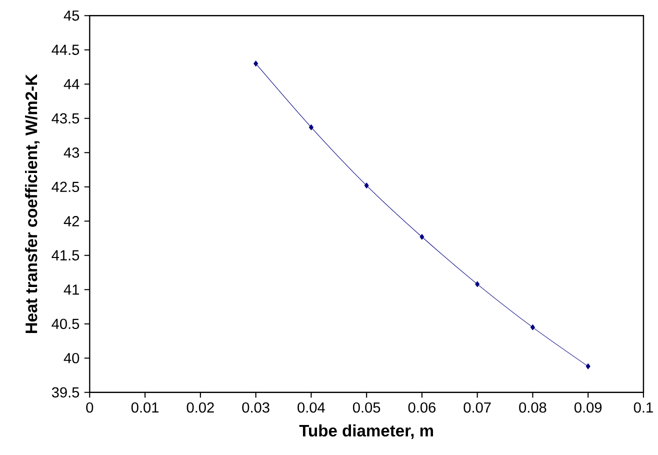 The image size is (658, 455). What do you see at coordinates (71, 289) in the screenshot?
I see `y-tick-label: 41` at bounding box center [71, 289].